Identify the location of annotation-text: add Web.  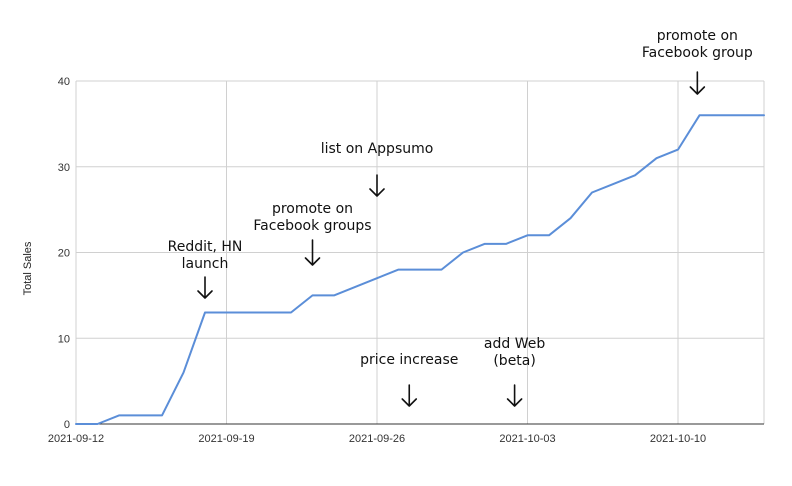
(514, 344).